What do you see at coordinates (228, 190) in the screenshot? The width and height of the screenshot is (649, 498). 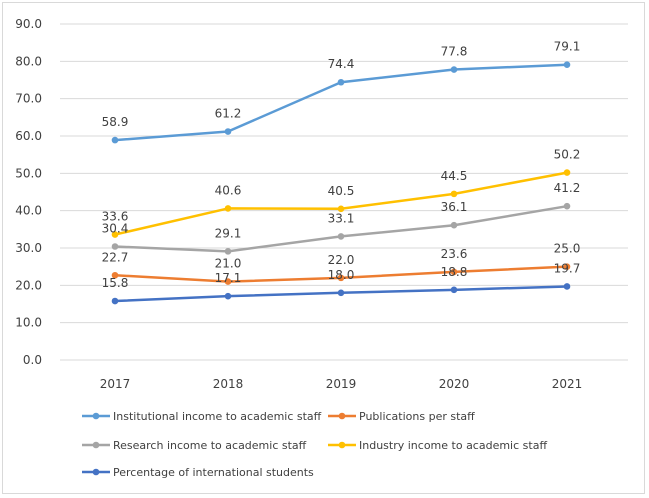 I see `data-label: 40.6` at bounding box center [228, 190].